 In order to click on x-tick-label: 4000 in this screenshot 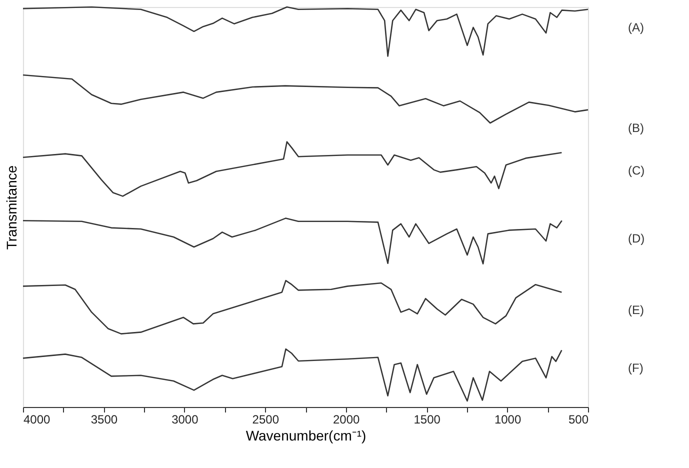, I will do `click(37, 419)`.